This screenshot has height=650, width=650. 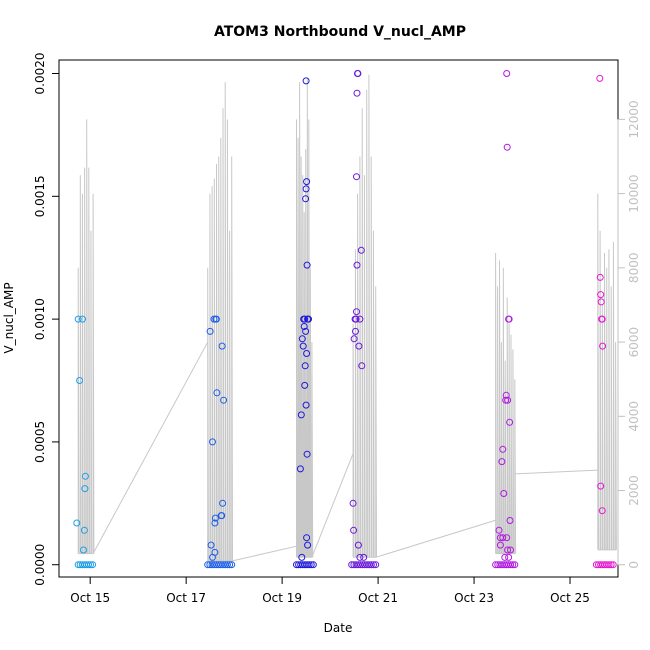 I want to click on chart-title: ATOM3 Northbound V_nucl_AMP, so click(x=340, y=32).